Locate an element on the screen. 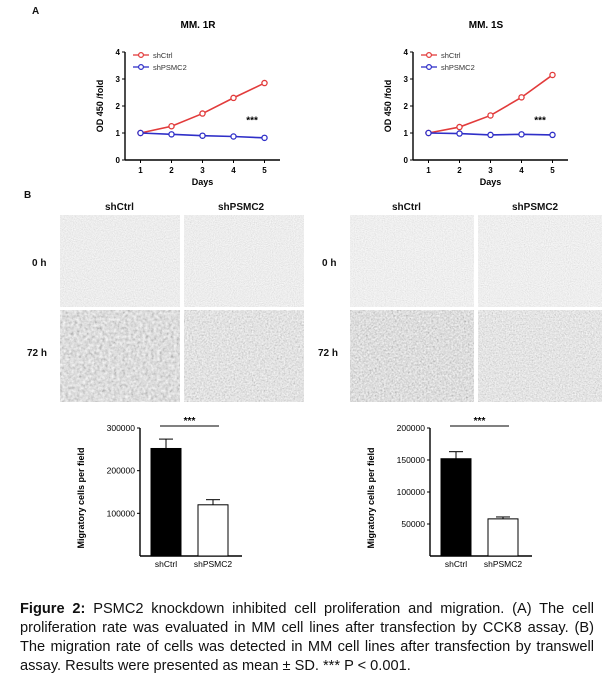  row-label-72h-right: 72 h is located at coordinates (328, 353).